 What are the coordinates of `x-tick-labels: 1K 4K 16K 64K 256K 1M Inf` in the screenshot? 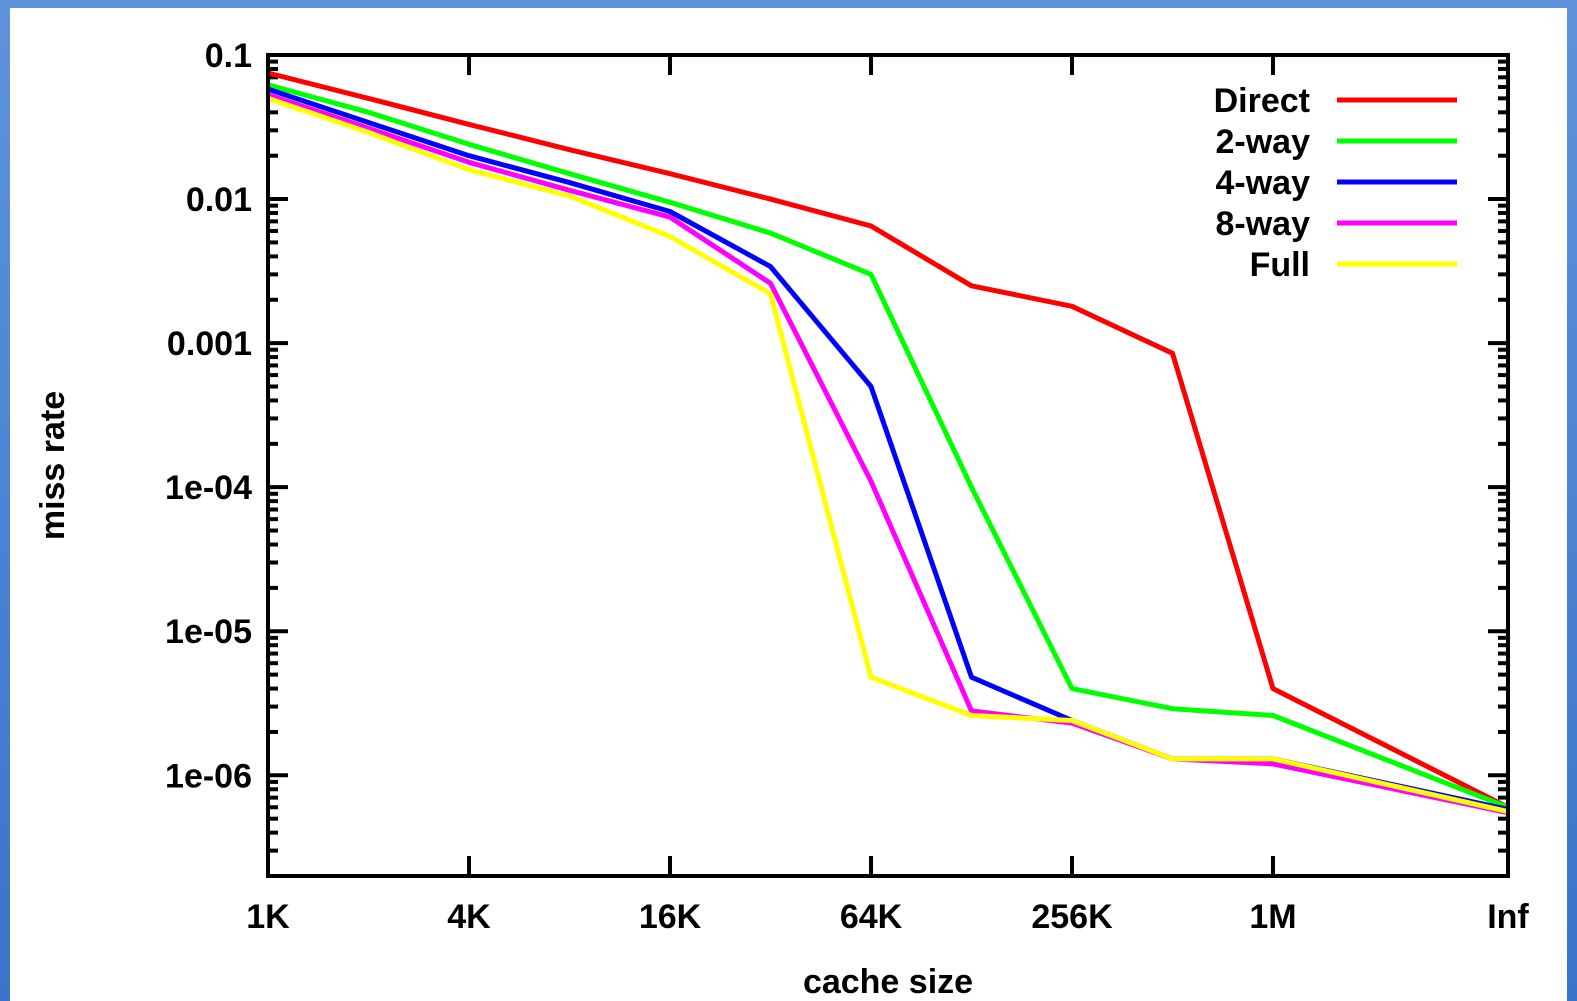 It's located at (887, 917).